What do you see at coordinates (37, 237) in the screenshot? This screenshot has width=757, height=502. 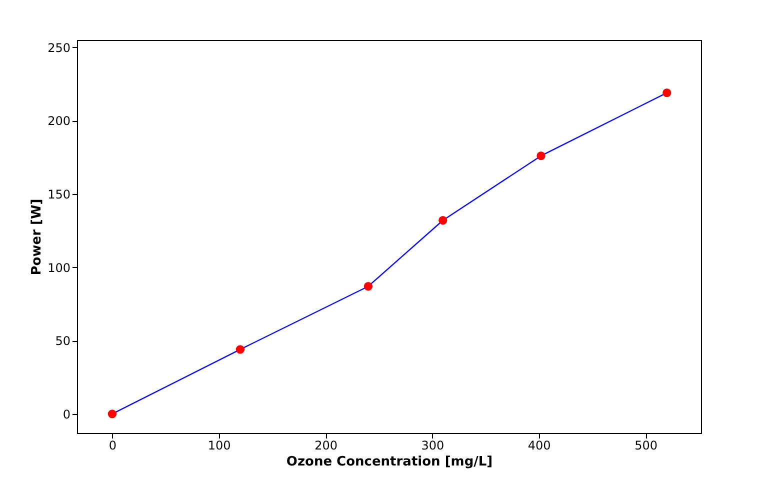 I see `y-axis-title: Power [W]` at bounding box center [37, 237].